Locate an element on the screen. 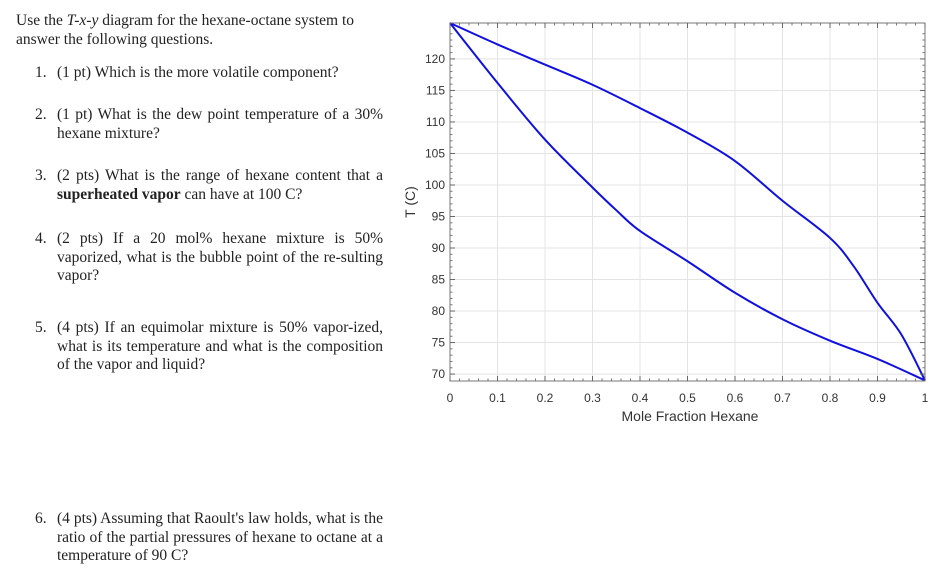  x-axis-label: Mole Fraction Hexane is located at coordinates (690, 416).